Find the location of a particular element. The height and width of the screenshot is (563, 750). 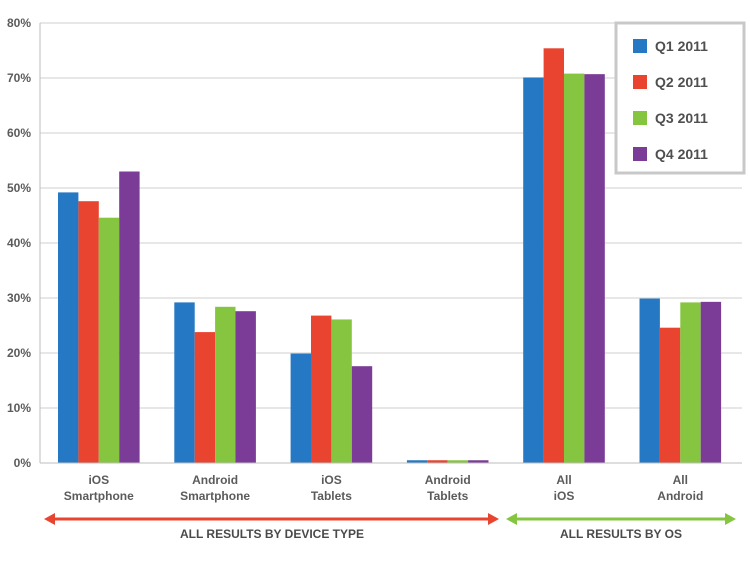

y-tick-label: 30% is located at coordinates (19, 298).